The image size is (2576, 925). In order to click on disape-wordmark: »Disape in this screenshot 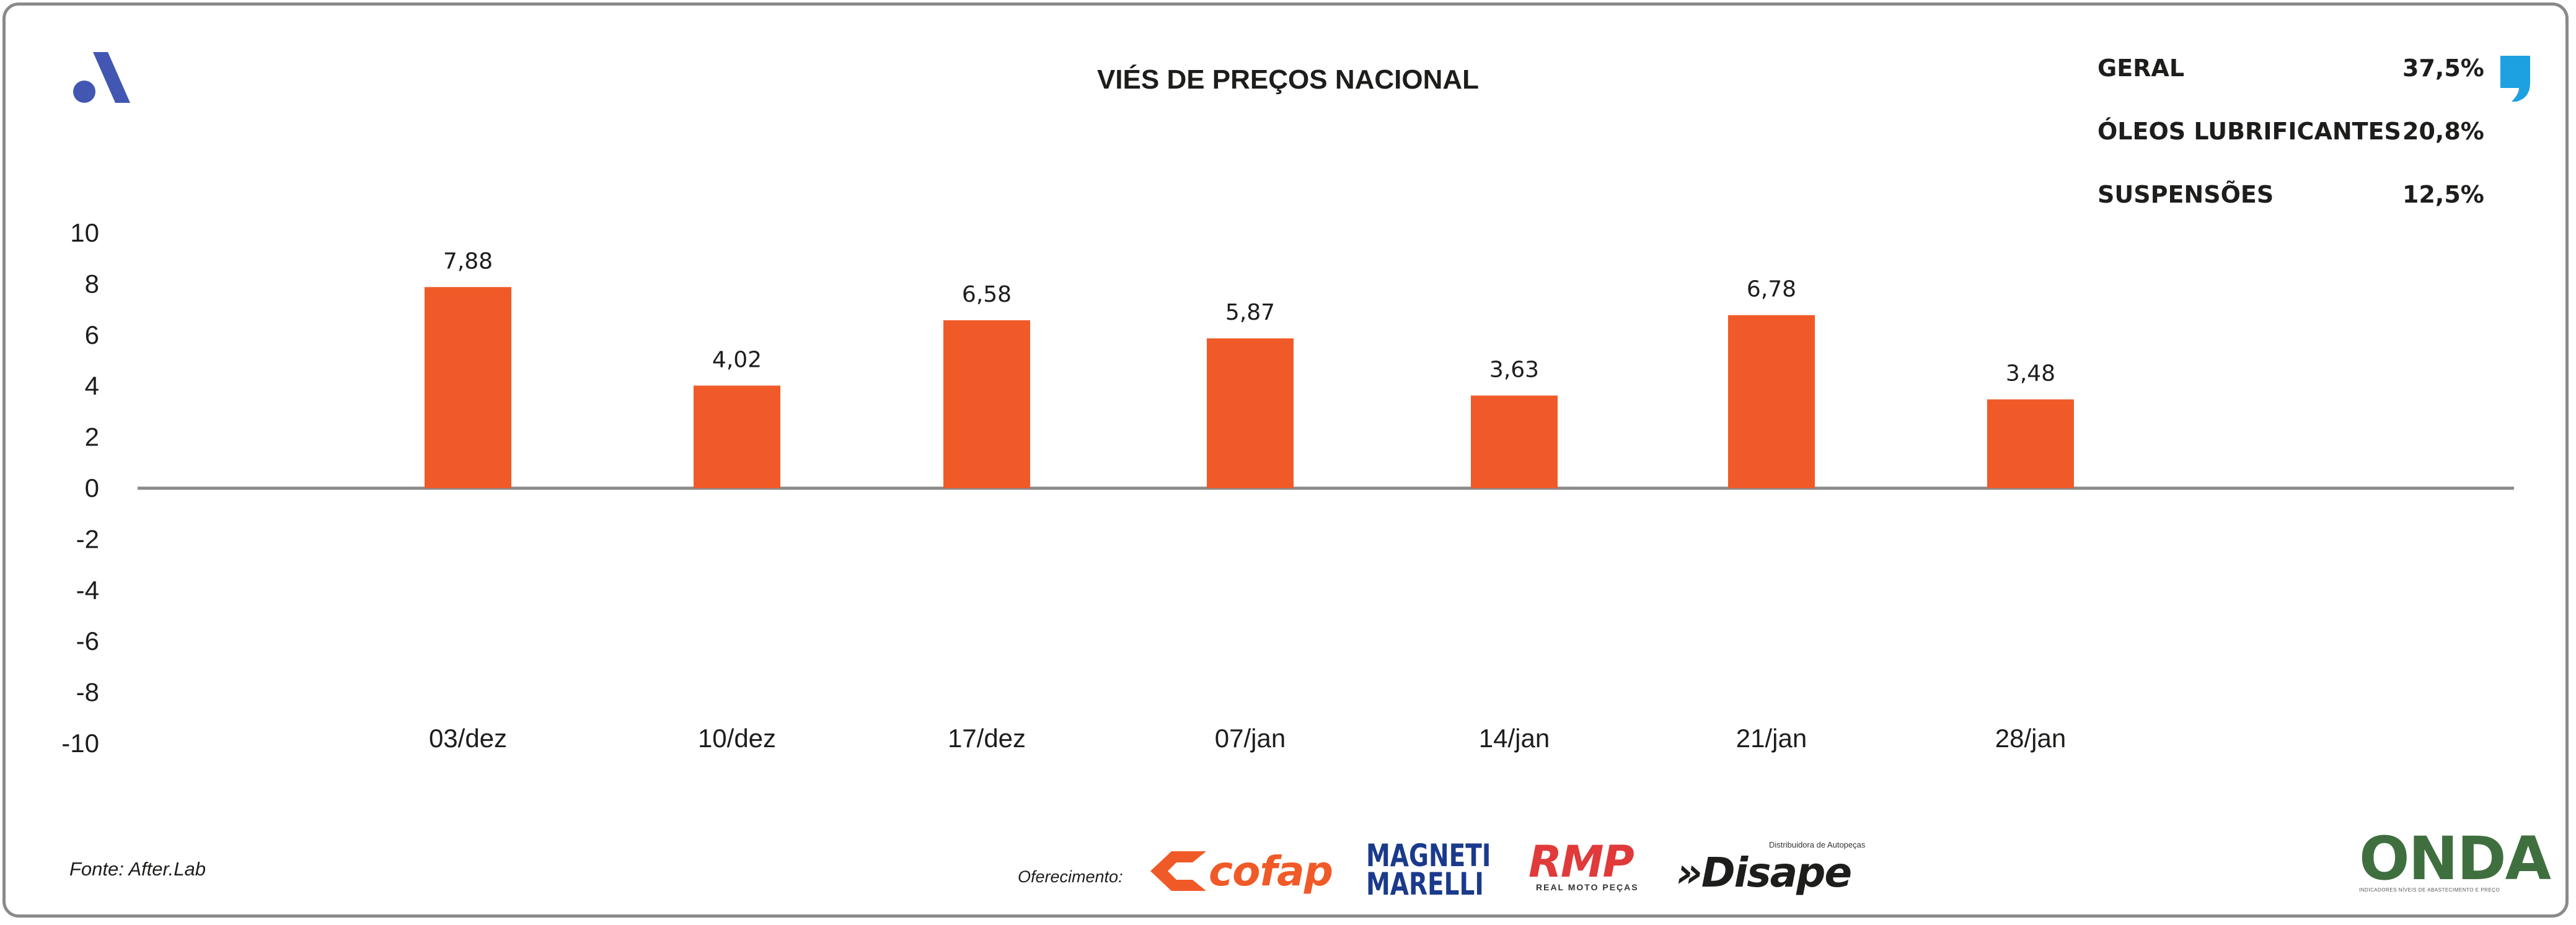, I will do `click(1764, 873)`.